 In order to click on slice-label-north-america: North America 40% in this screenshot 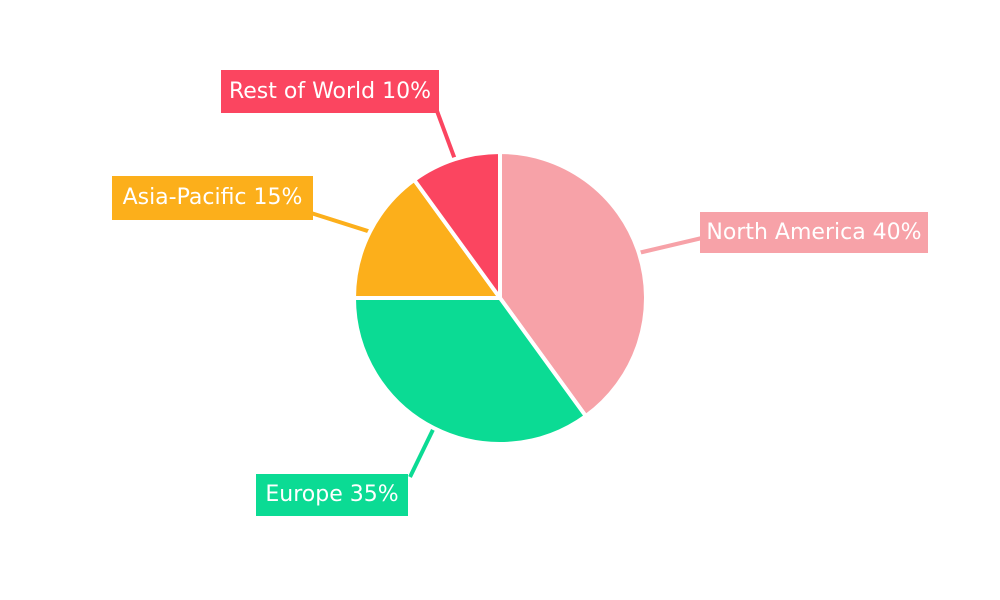, I will do `click(814, 232)`.